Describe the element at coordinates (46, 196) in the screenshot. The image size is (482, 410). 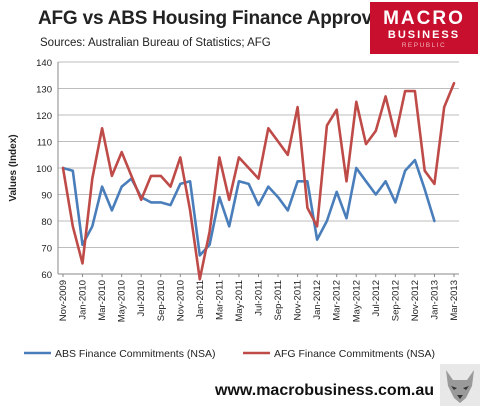
I see `y-tick-label: 90` at that location.